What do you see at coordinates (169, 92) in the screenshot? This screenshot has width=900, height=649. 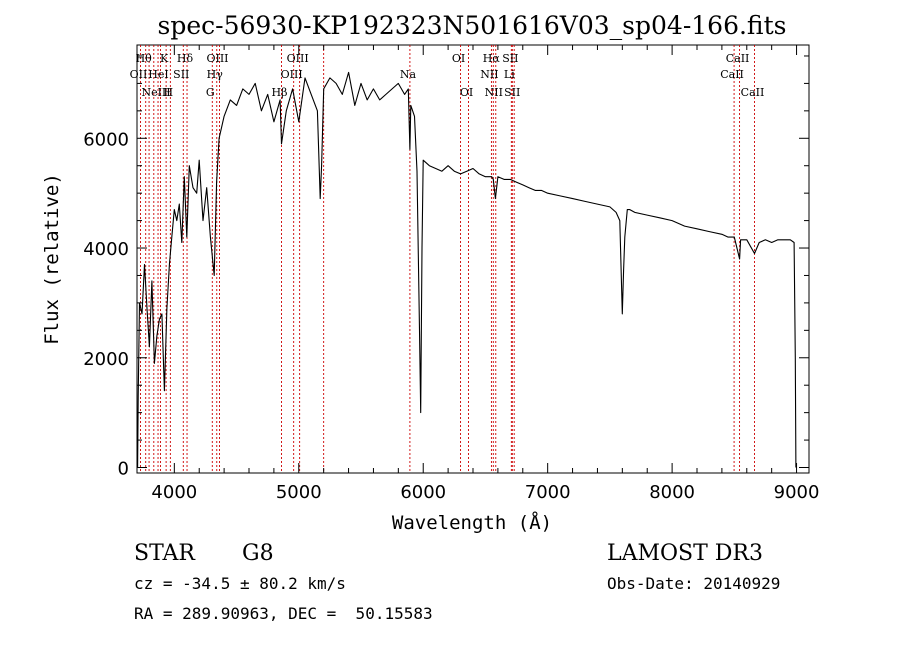 I see `line-marker-label: H` at bounding box center [169, 92].